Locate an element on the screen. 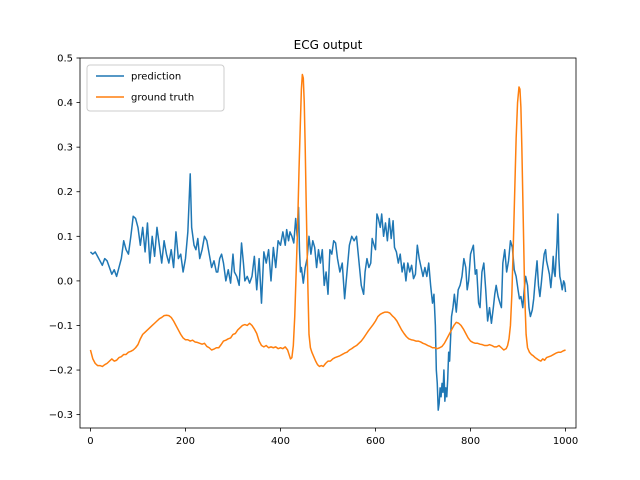 This screenshot has width=640, height=480. x-tick-label: 1000 is located at coordinates (565, 441).